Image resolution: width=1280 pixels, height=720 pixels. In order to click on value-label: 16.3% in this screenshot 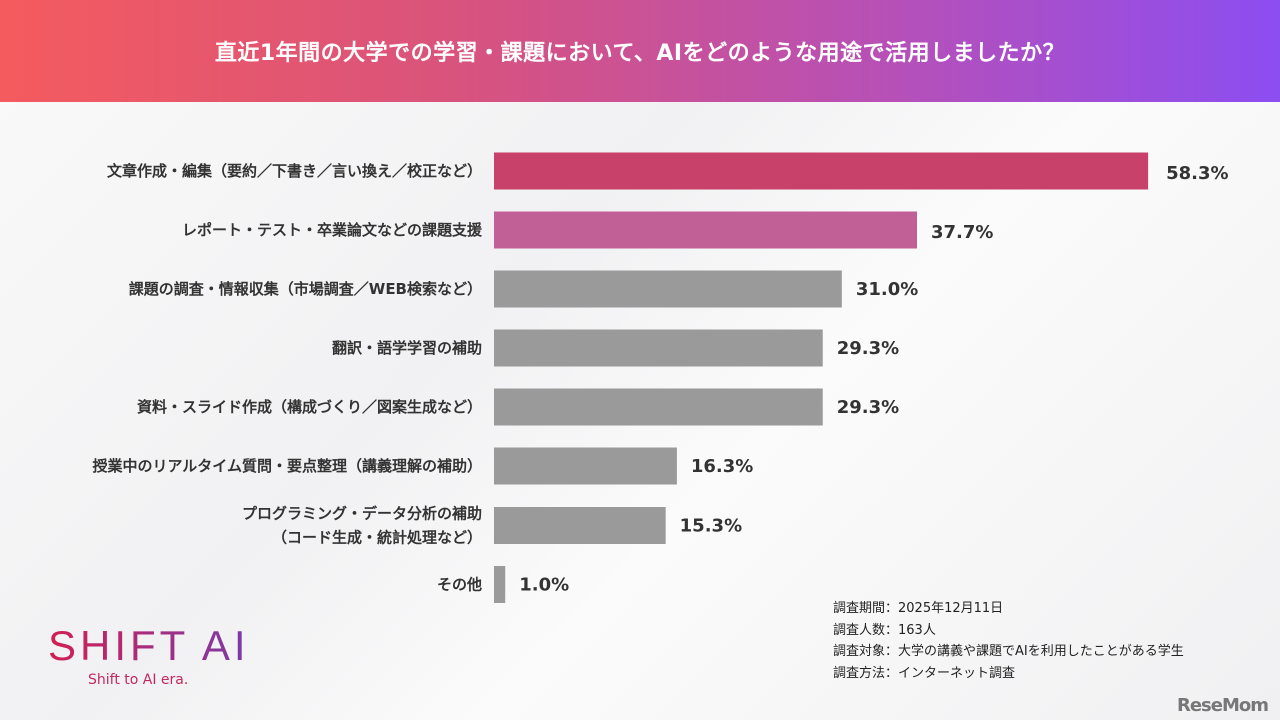, I will do `click(722, 466)`.